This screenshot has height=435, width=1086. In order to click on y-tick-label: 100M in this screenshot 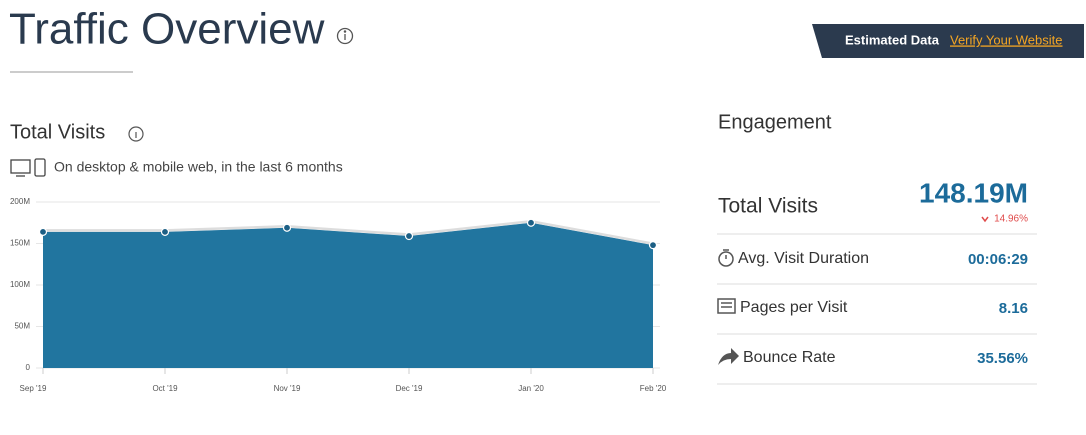, I will do `click(20, 284)`.